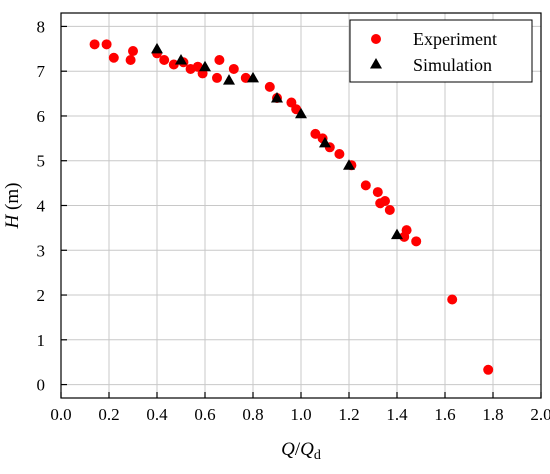  What do you see at coordinates (204, 414) in the screenshot?
I see `x-tick-label: 0.6` at bounding box center [204, 414].